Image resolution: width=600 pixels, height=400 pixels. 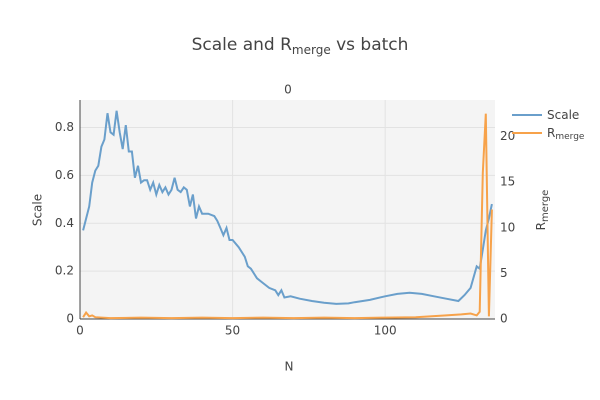 I want to click on x-tick-label: 100, so click(x=385, y=331).